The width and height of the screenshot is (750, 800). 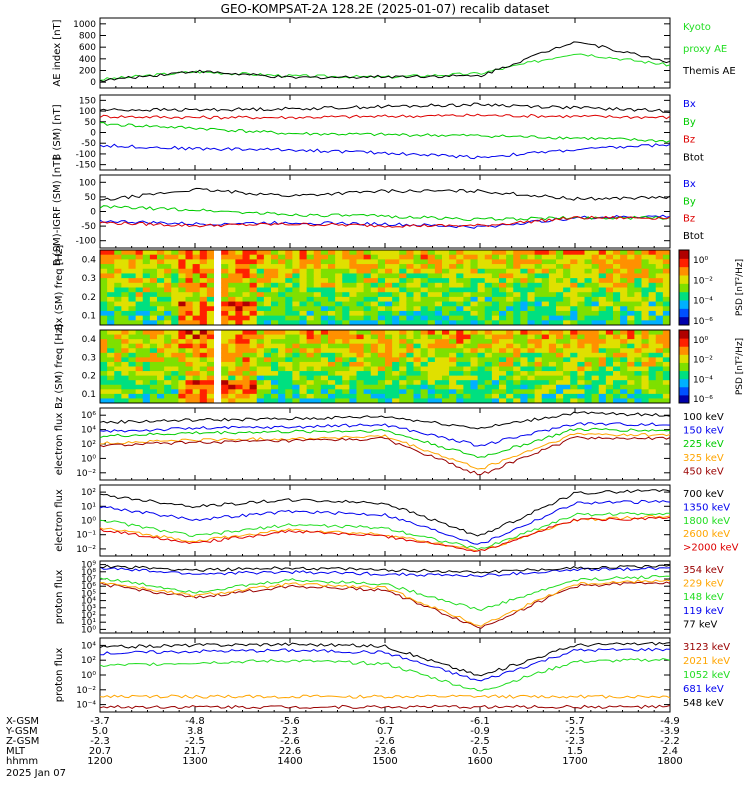 I want to click on series-line--2000-kev, so click(x=385, y=534).